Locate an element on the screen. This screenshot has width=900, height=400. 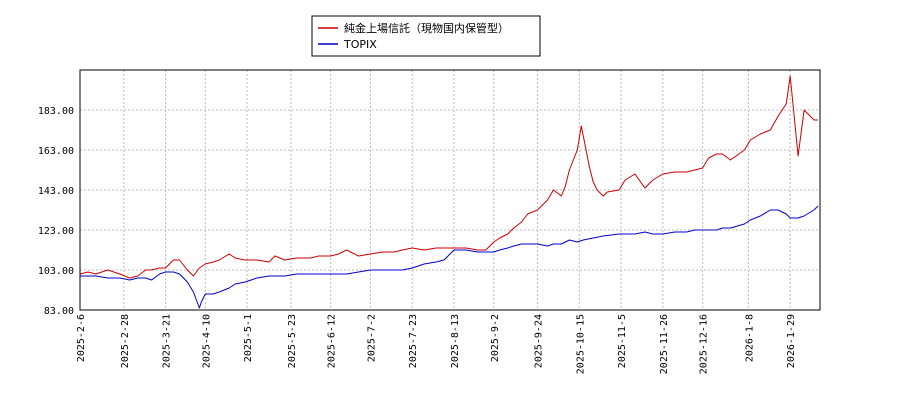
x-tick-label: 2026-1-29 is located at coordinates (791, 341).